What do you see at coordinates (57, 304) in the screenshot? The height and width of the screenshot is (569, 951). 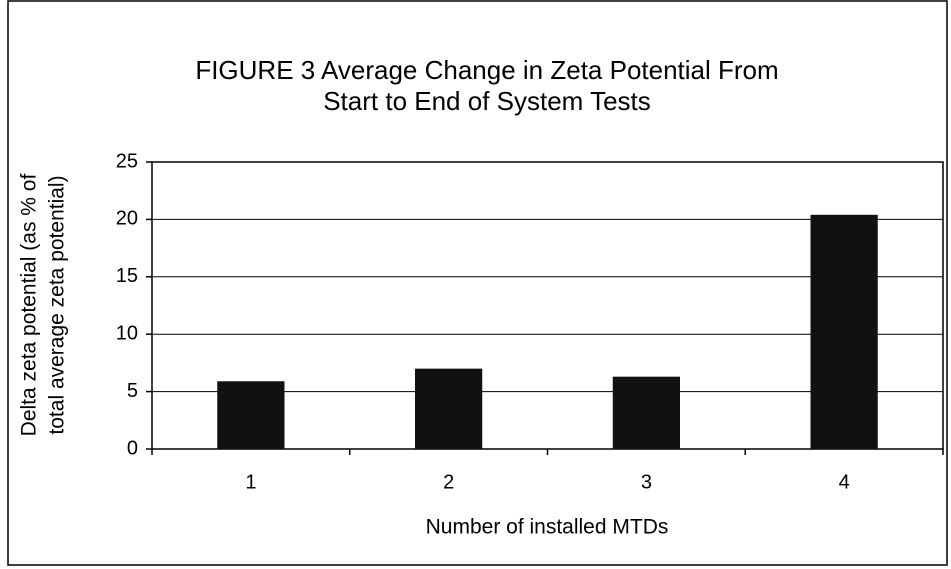 I see `y-axis-label: total average zeta potential)` at bounding box center [57, 304].